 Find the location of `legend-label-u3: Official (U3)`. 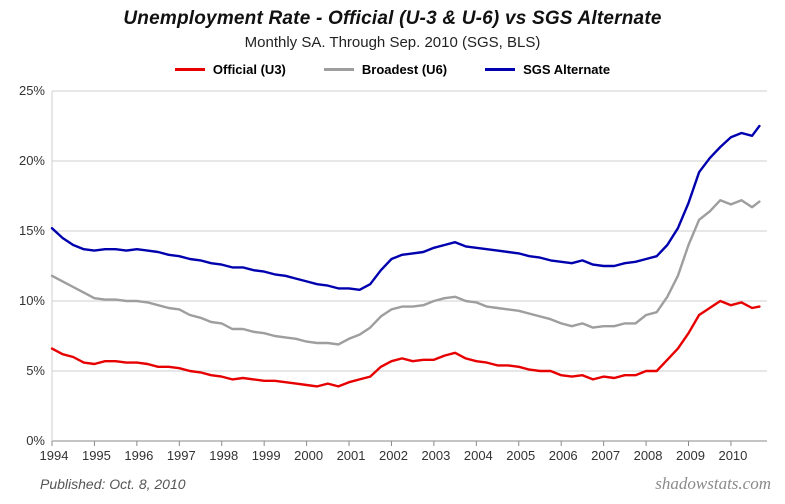

legend-label-u3: Official (U3) is located at coordinates (249, 69).